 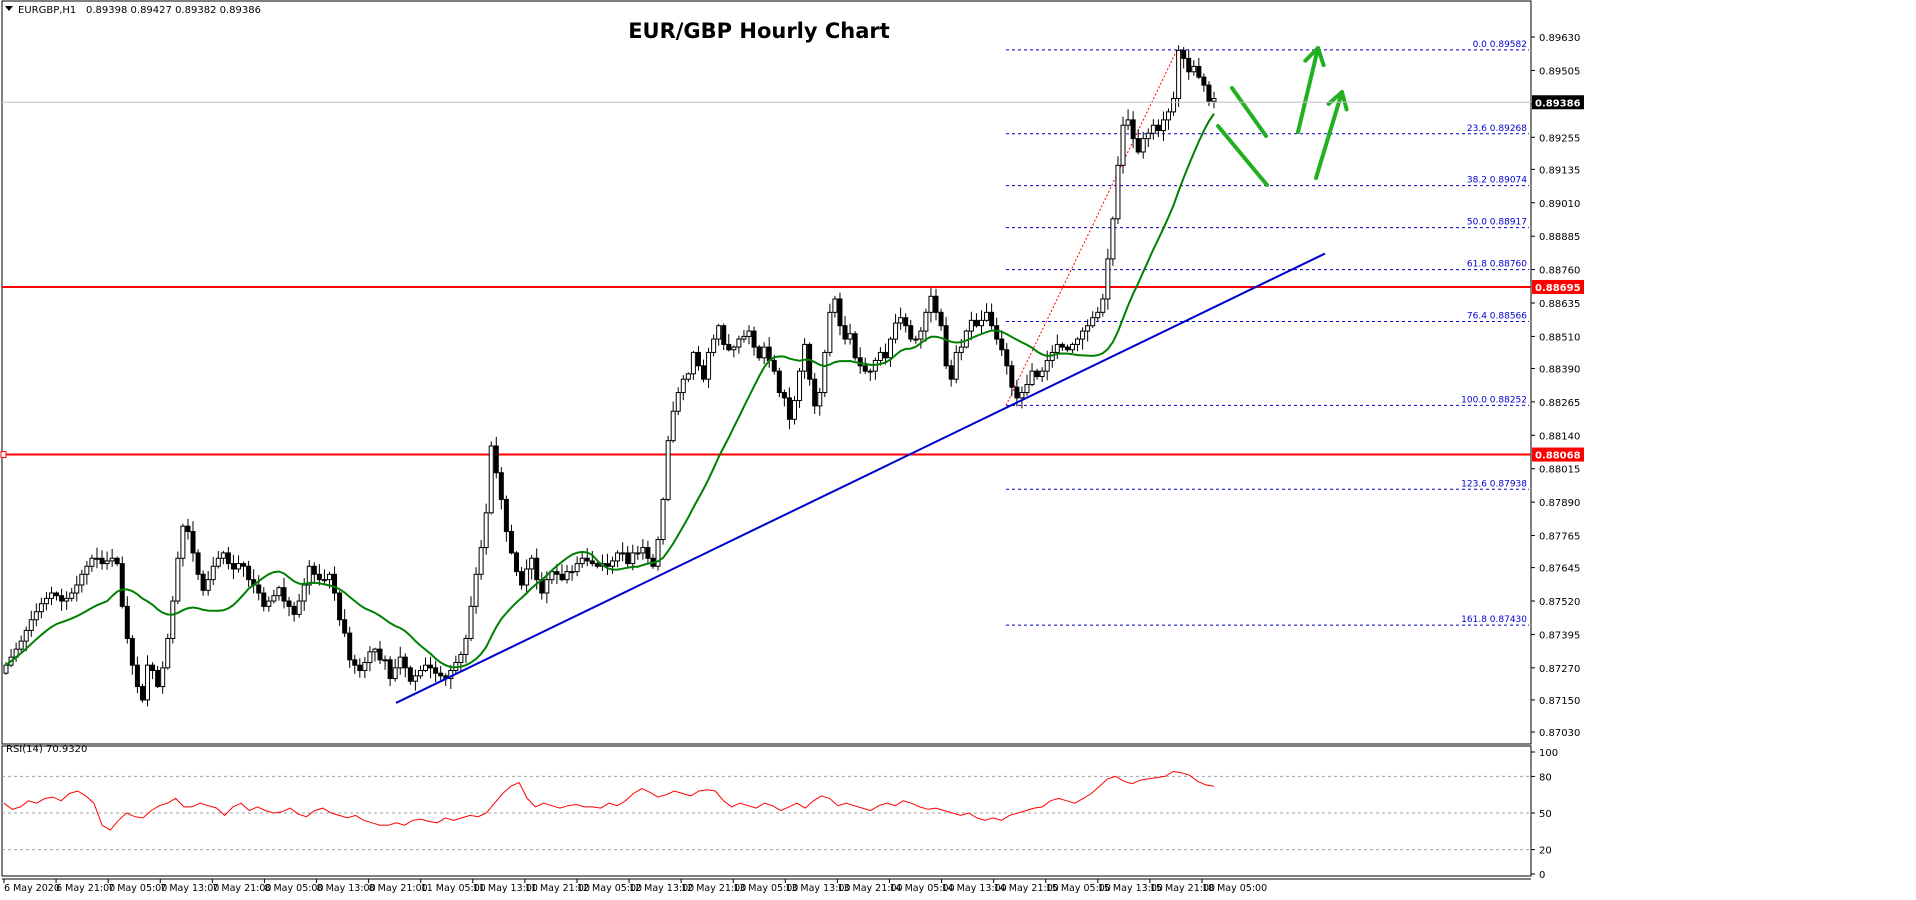 I want to click on fib-diagonal-line, so click(x=1091, y=227).